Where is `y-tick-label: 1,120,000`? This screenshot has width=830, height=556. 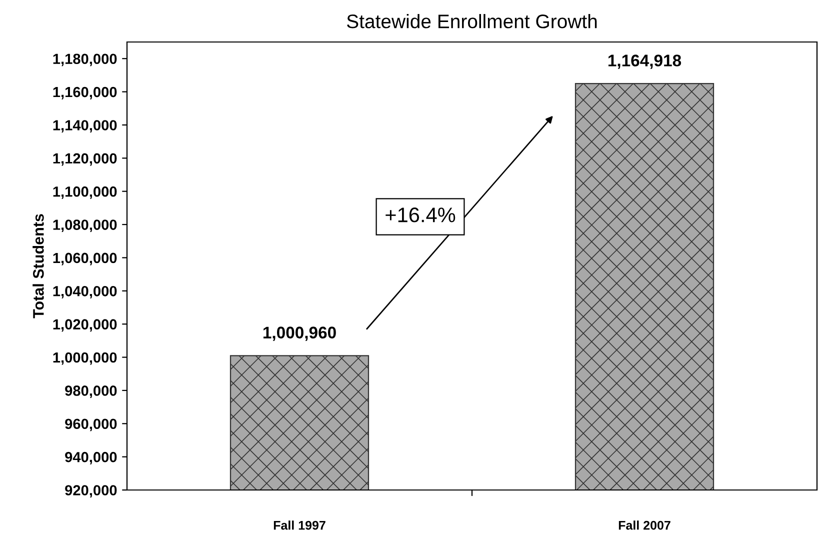
y-tick-label: 1,120,000 is located at coordinates (85, 159).